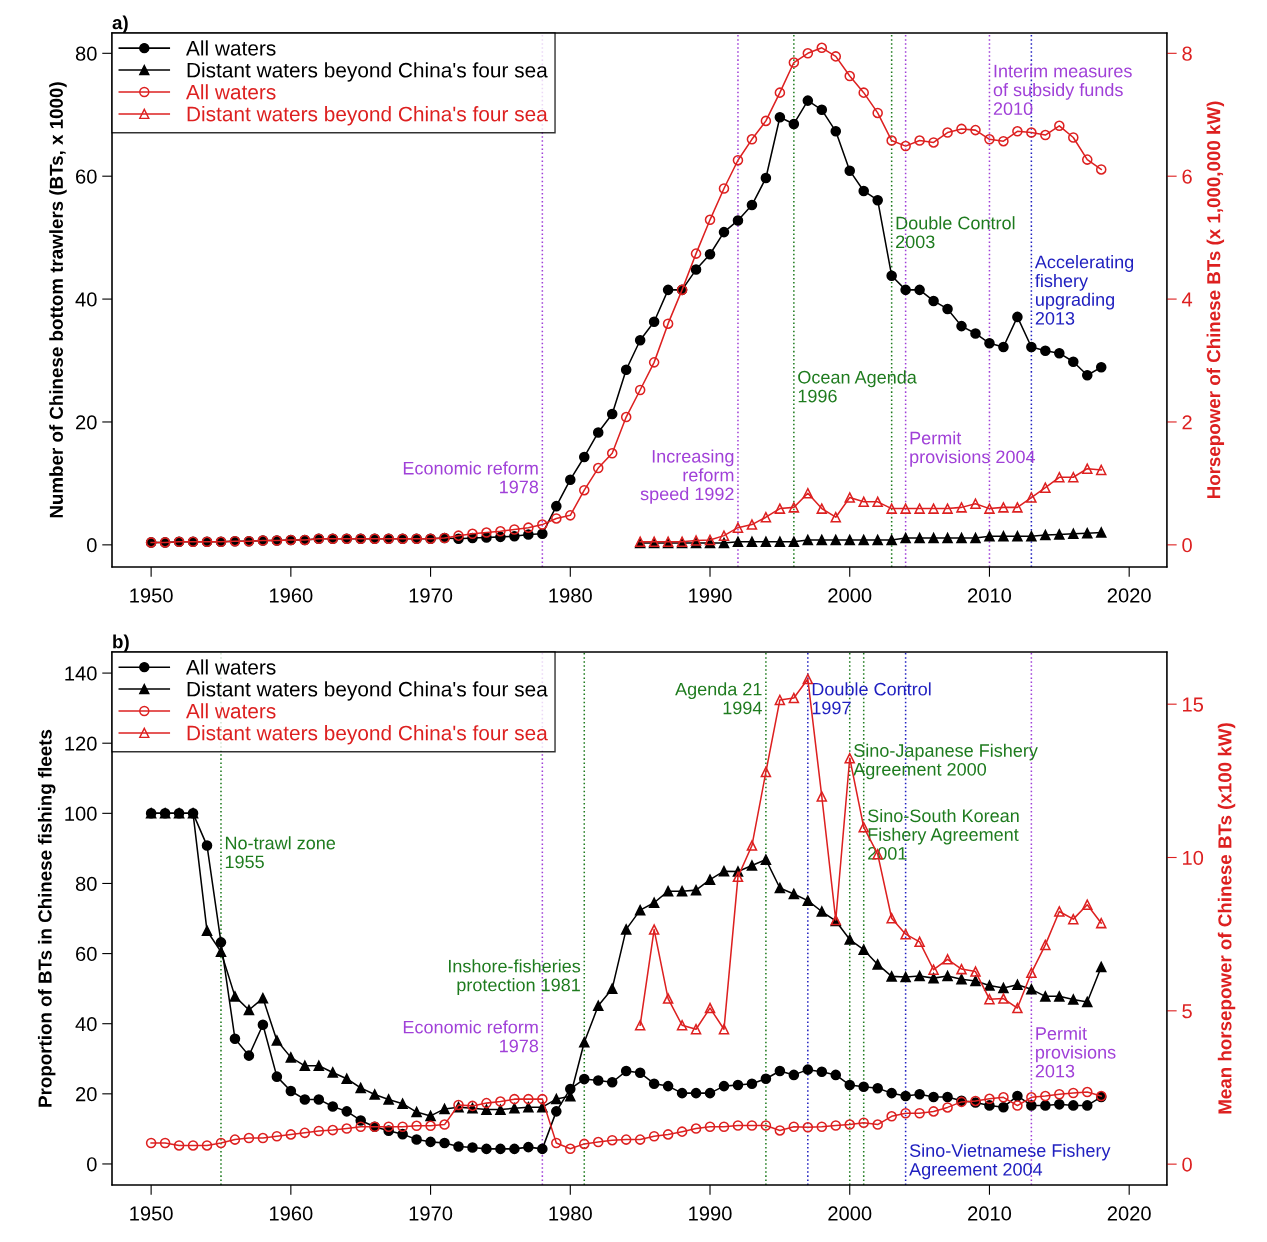 The image size is (1267, 1242). I want to click on x-tick-label: 1950, so click(151, 1213).